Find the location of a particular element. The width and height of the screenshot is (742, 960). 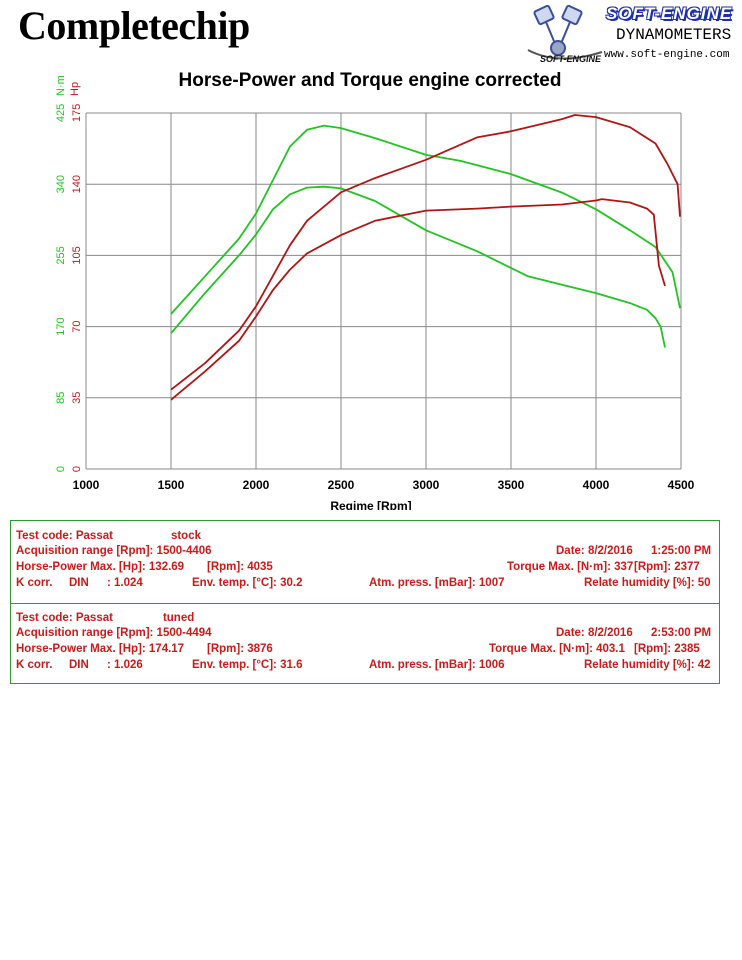

y-tick-label-power: 35 is located at coordinates (77, 398).